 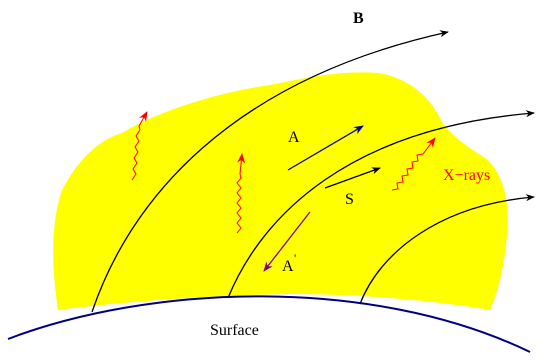 I want to click on region-s-label: S, so click(x=349, y=199).